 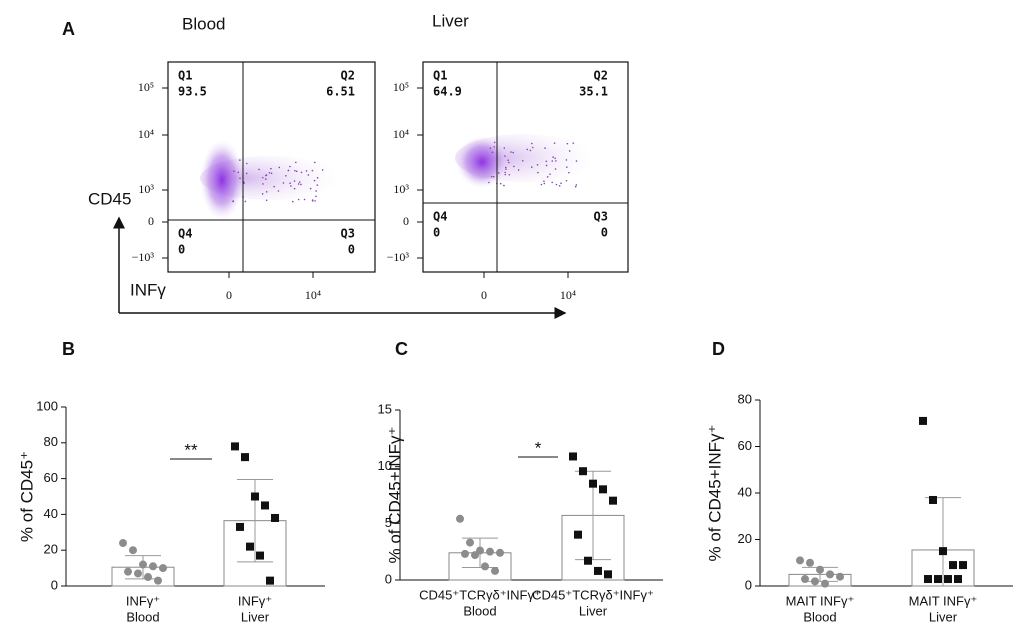 I want to click on quadrant-value: 6.51, so click(x=340, y=92).